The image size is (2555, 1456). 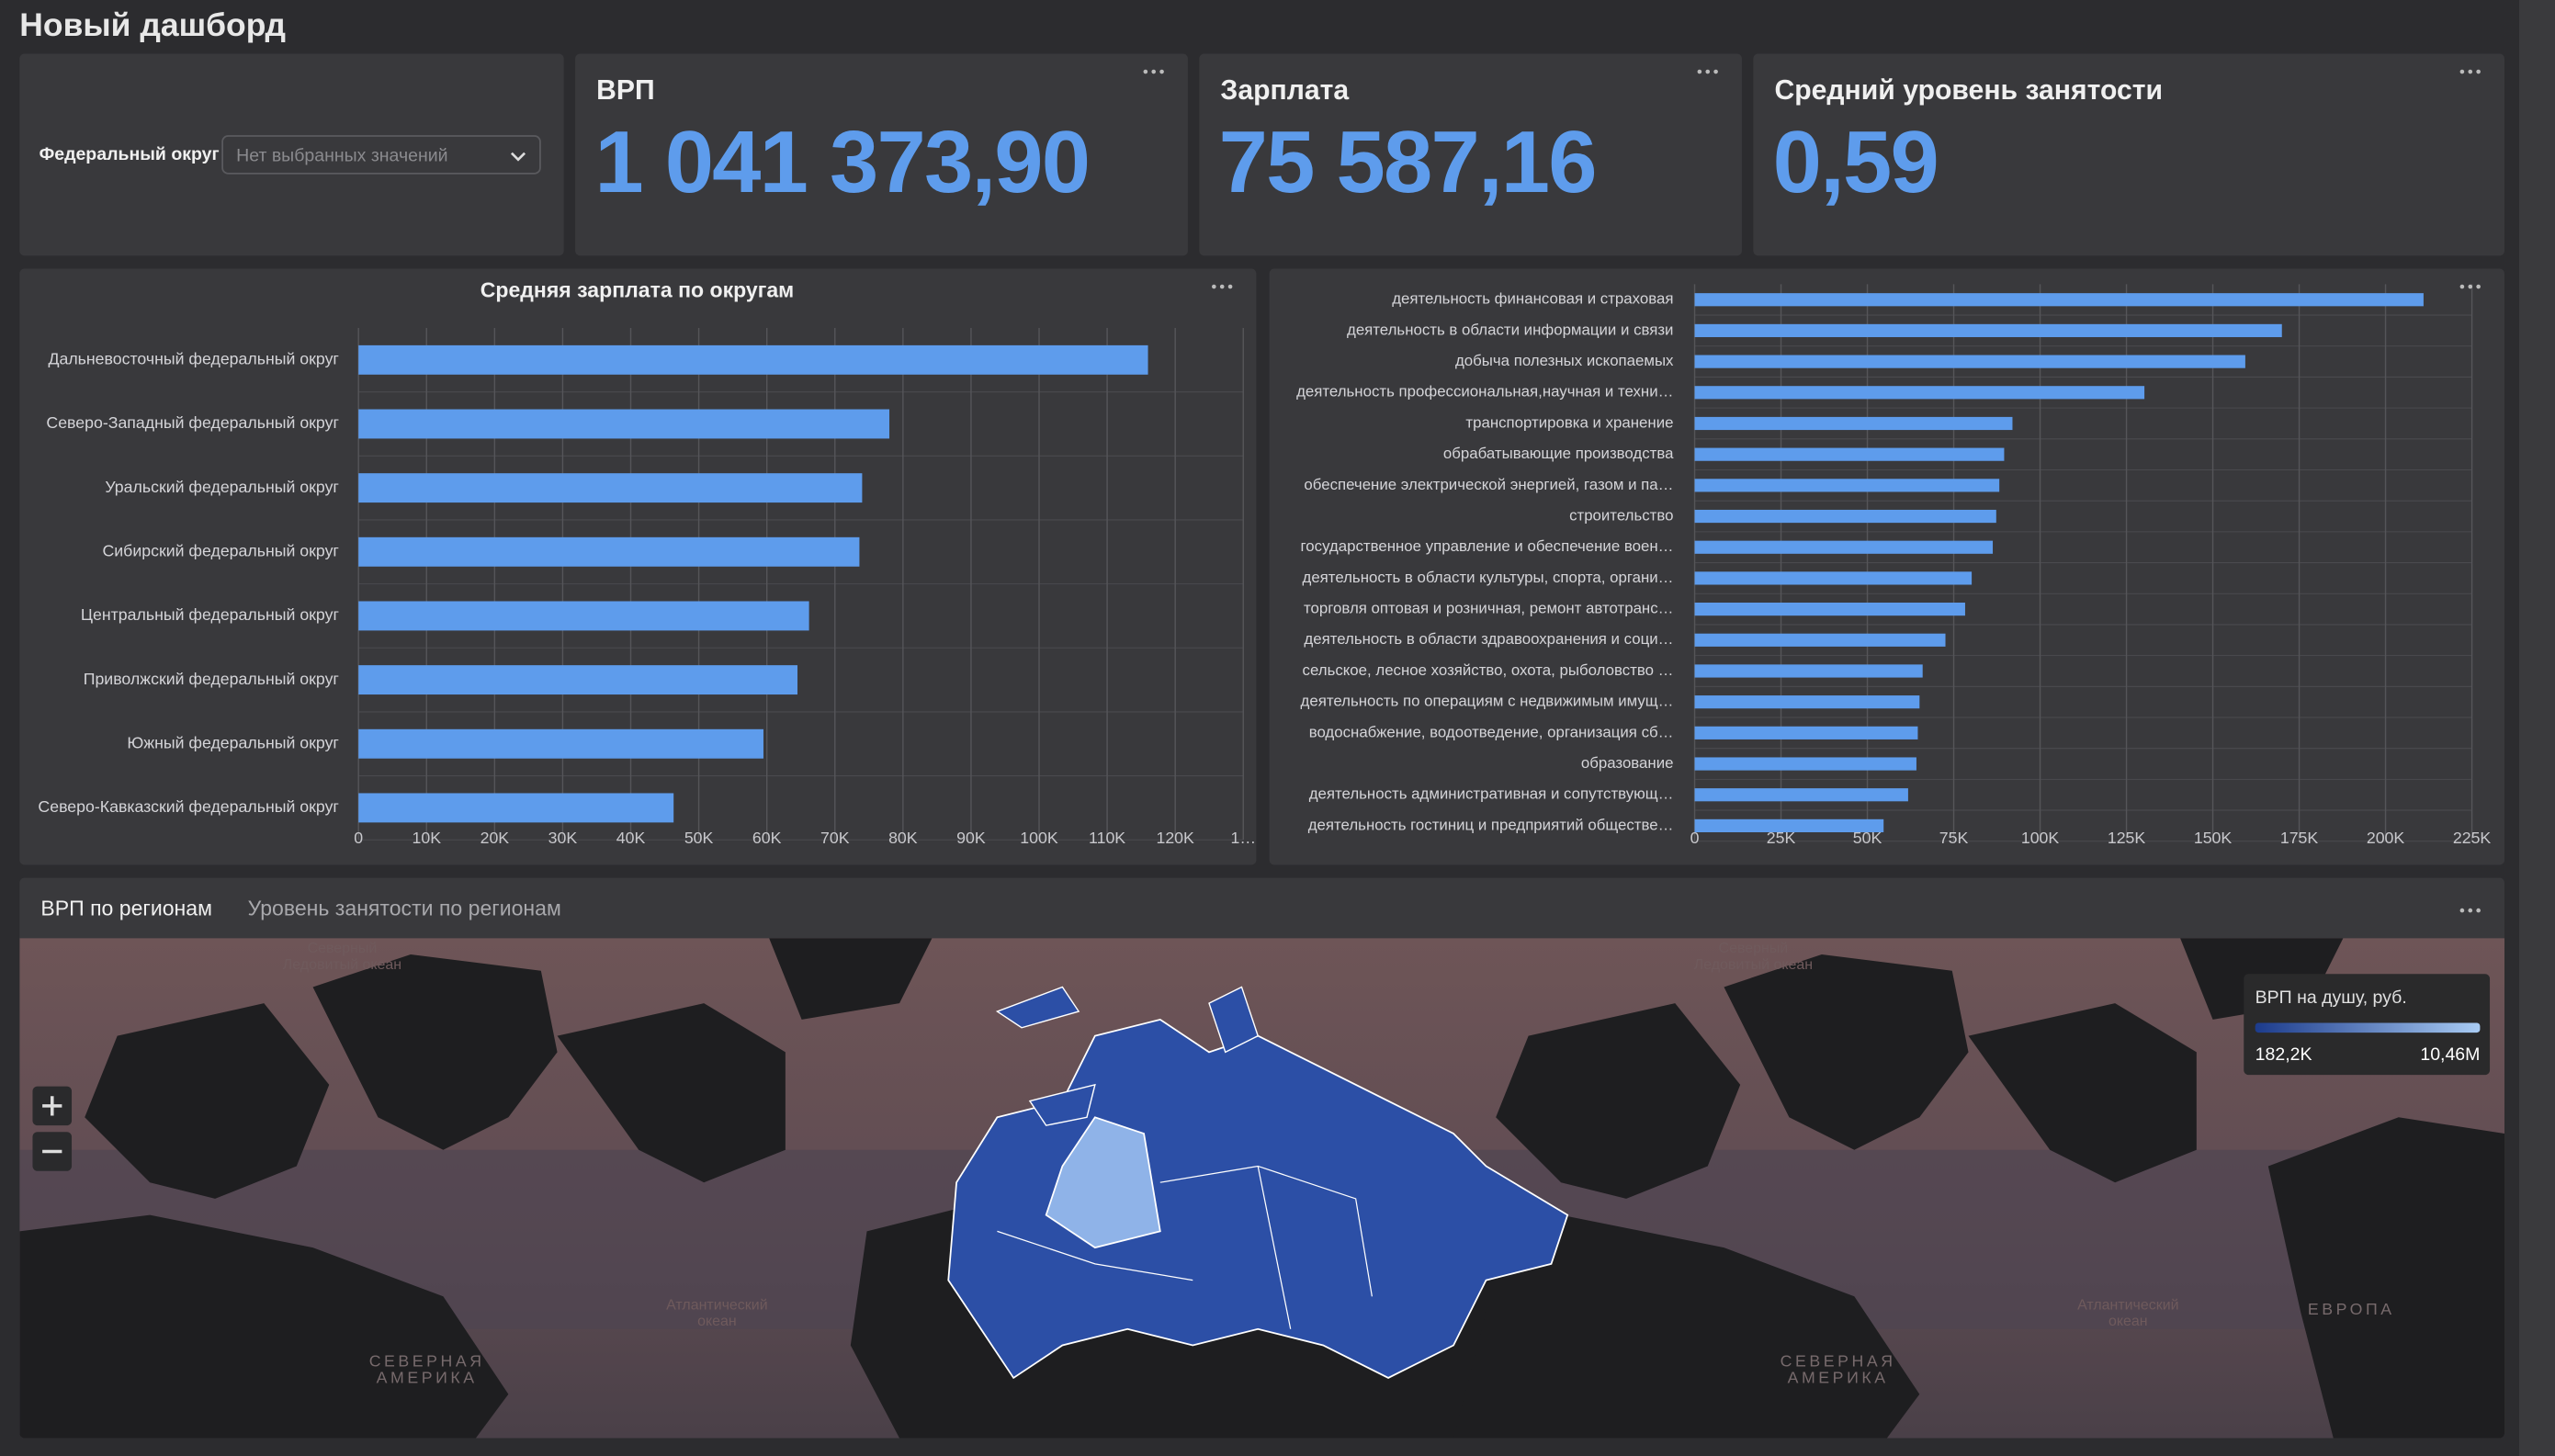 What do you see at coordinates (637, 289) in the screenshot?
I see `chart-title: Средняя зарплата по округам` at bounding box center [637, 289].